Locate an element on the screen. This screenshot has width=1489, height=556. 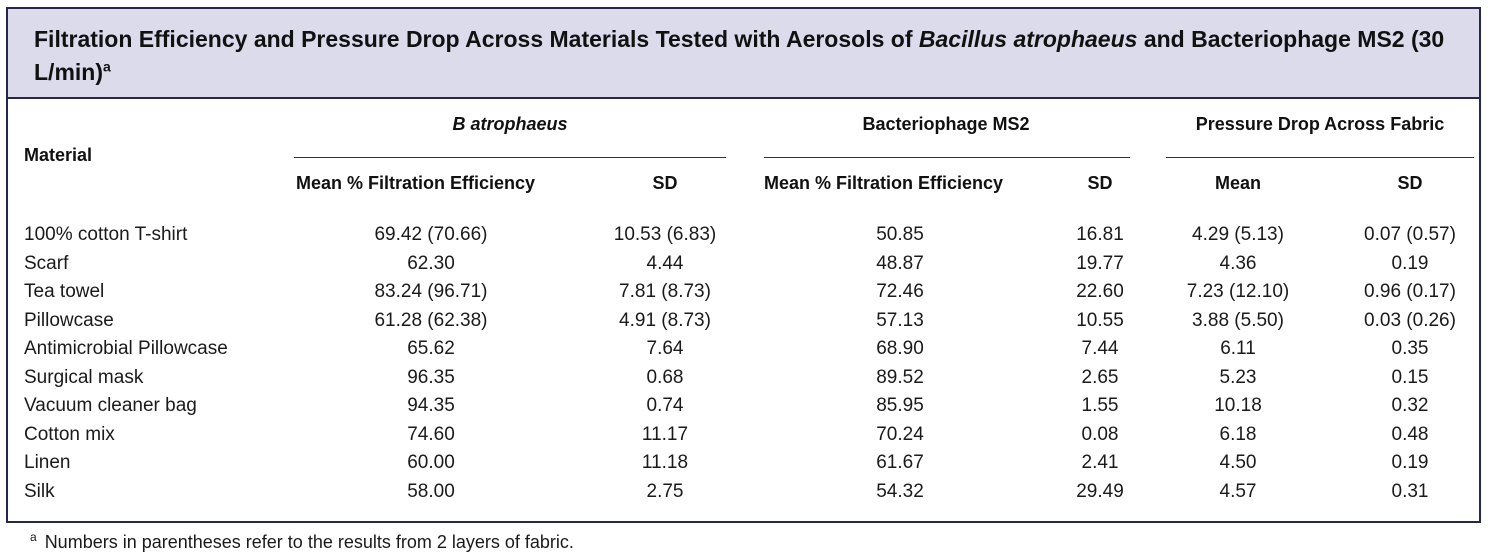
cell-pd-sd: 0.15 is located at coordinates (1410, 377).